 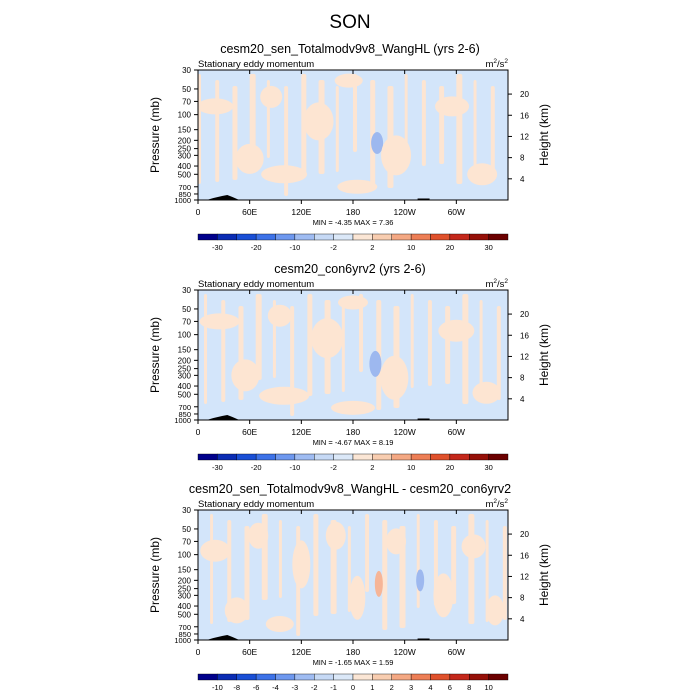 I want to click on height-tick-label: 16, so click(x=524, y=555).